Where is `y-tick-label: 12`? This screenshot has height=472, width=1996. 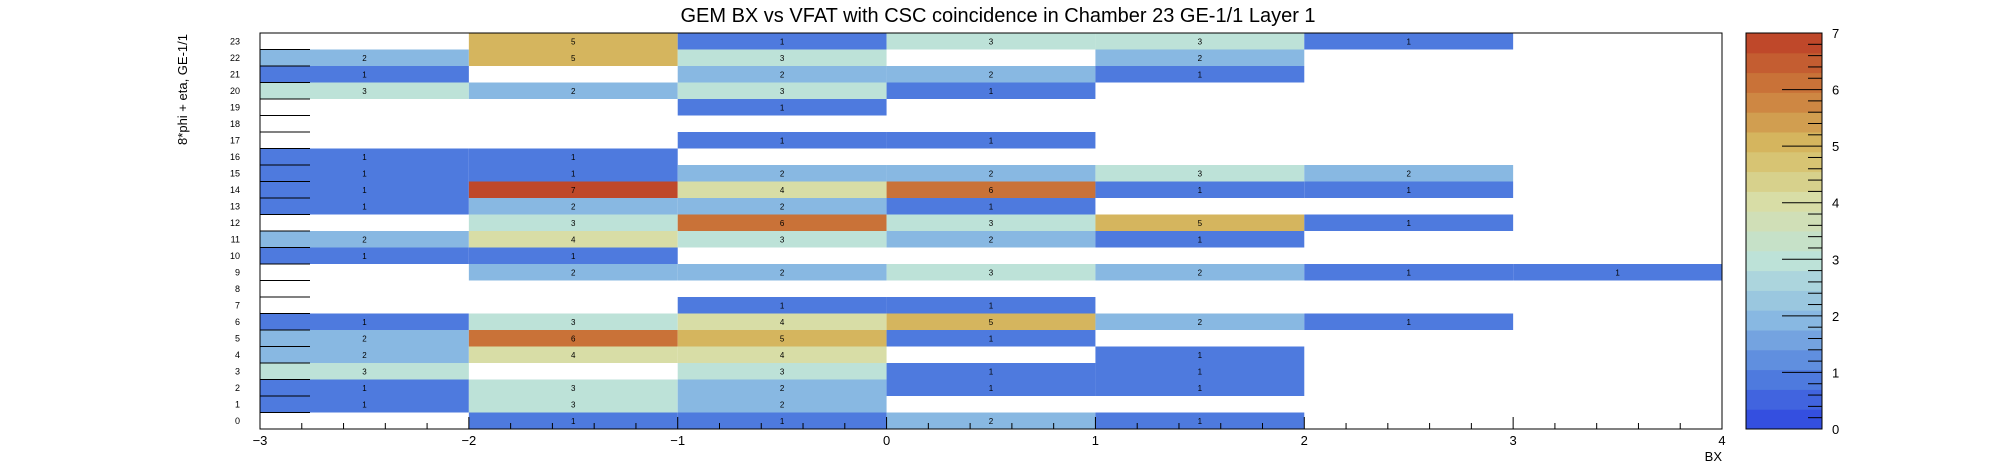
y-tick-label: 12 is located at coordinates (235, 223).